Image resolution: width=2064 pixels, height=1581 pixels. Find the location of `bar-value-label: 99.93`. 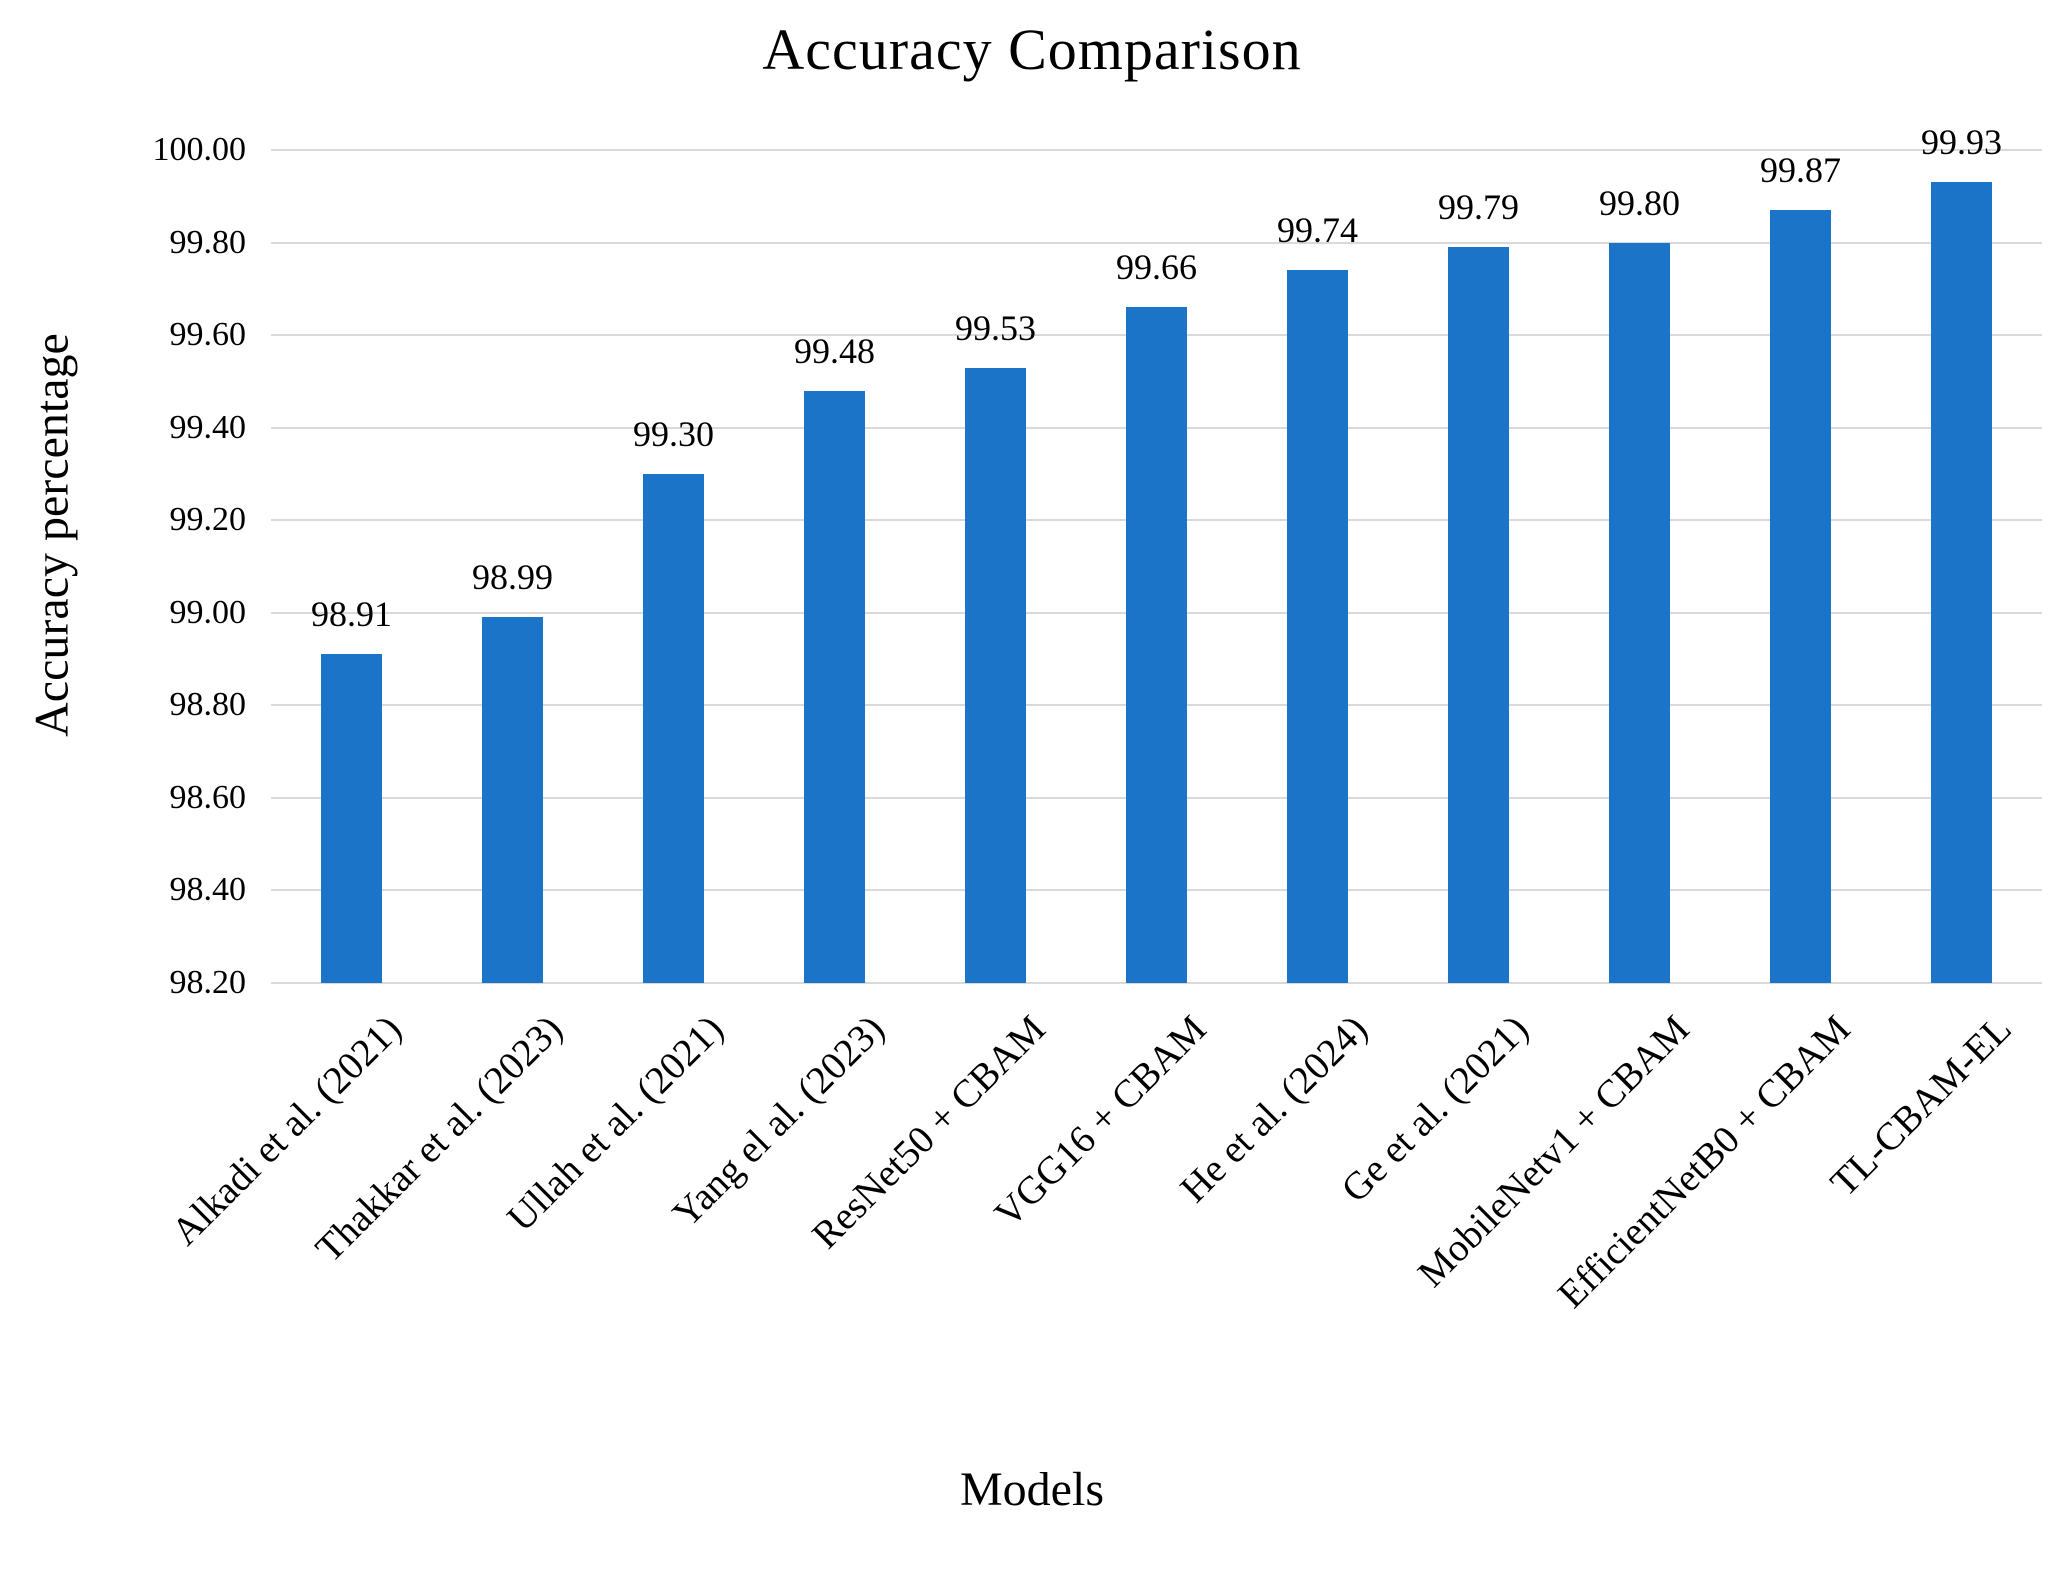

bar-value-label: 99.93 is located at coordinates (1961, 142).